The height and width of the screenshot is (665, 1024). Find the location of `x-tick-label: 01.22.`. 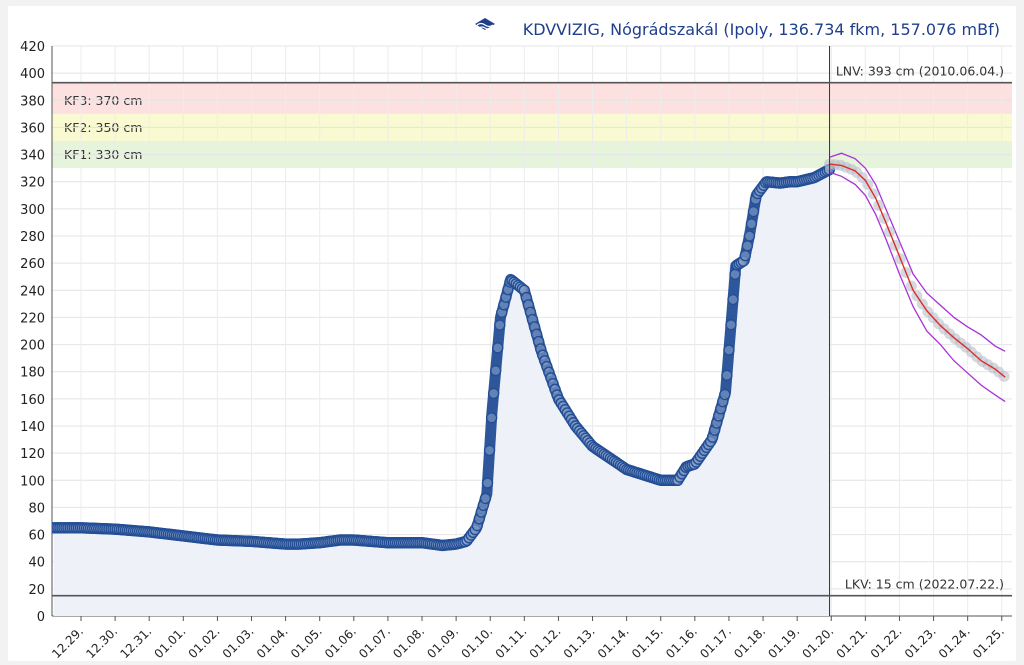

x-tick-label: 01.22. is located at coordinates (886, 642).